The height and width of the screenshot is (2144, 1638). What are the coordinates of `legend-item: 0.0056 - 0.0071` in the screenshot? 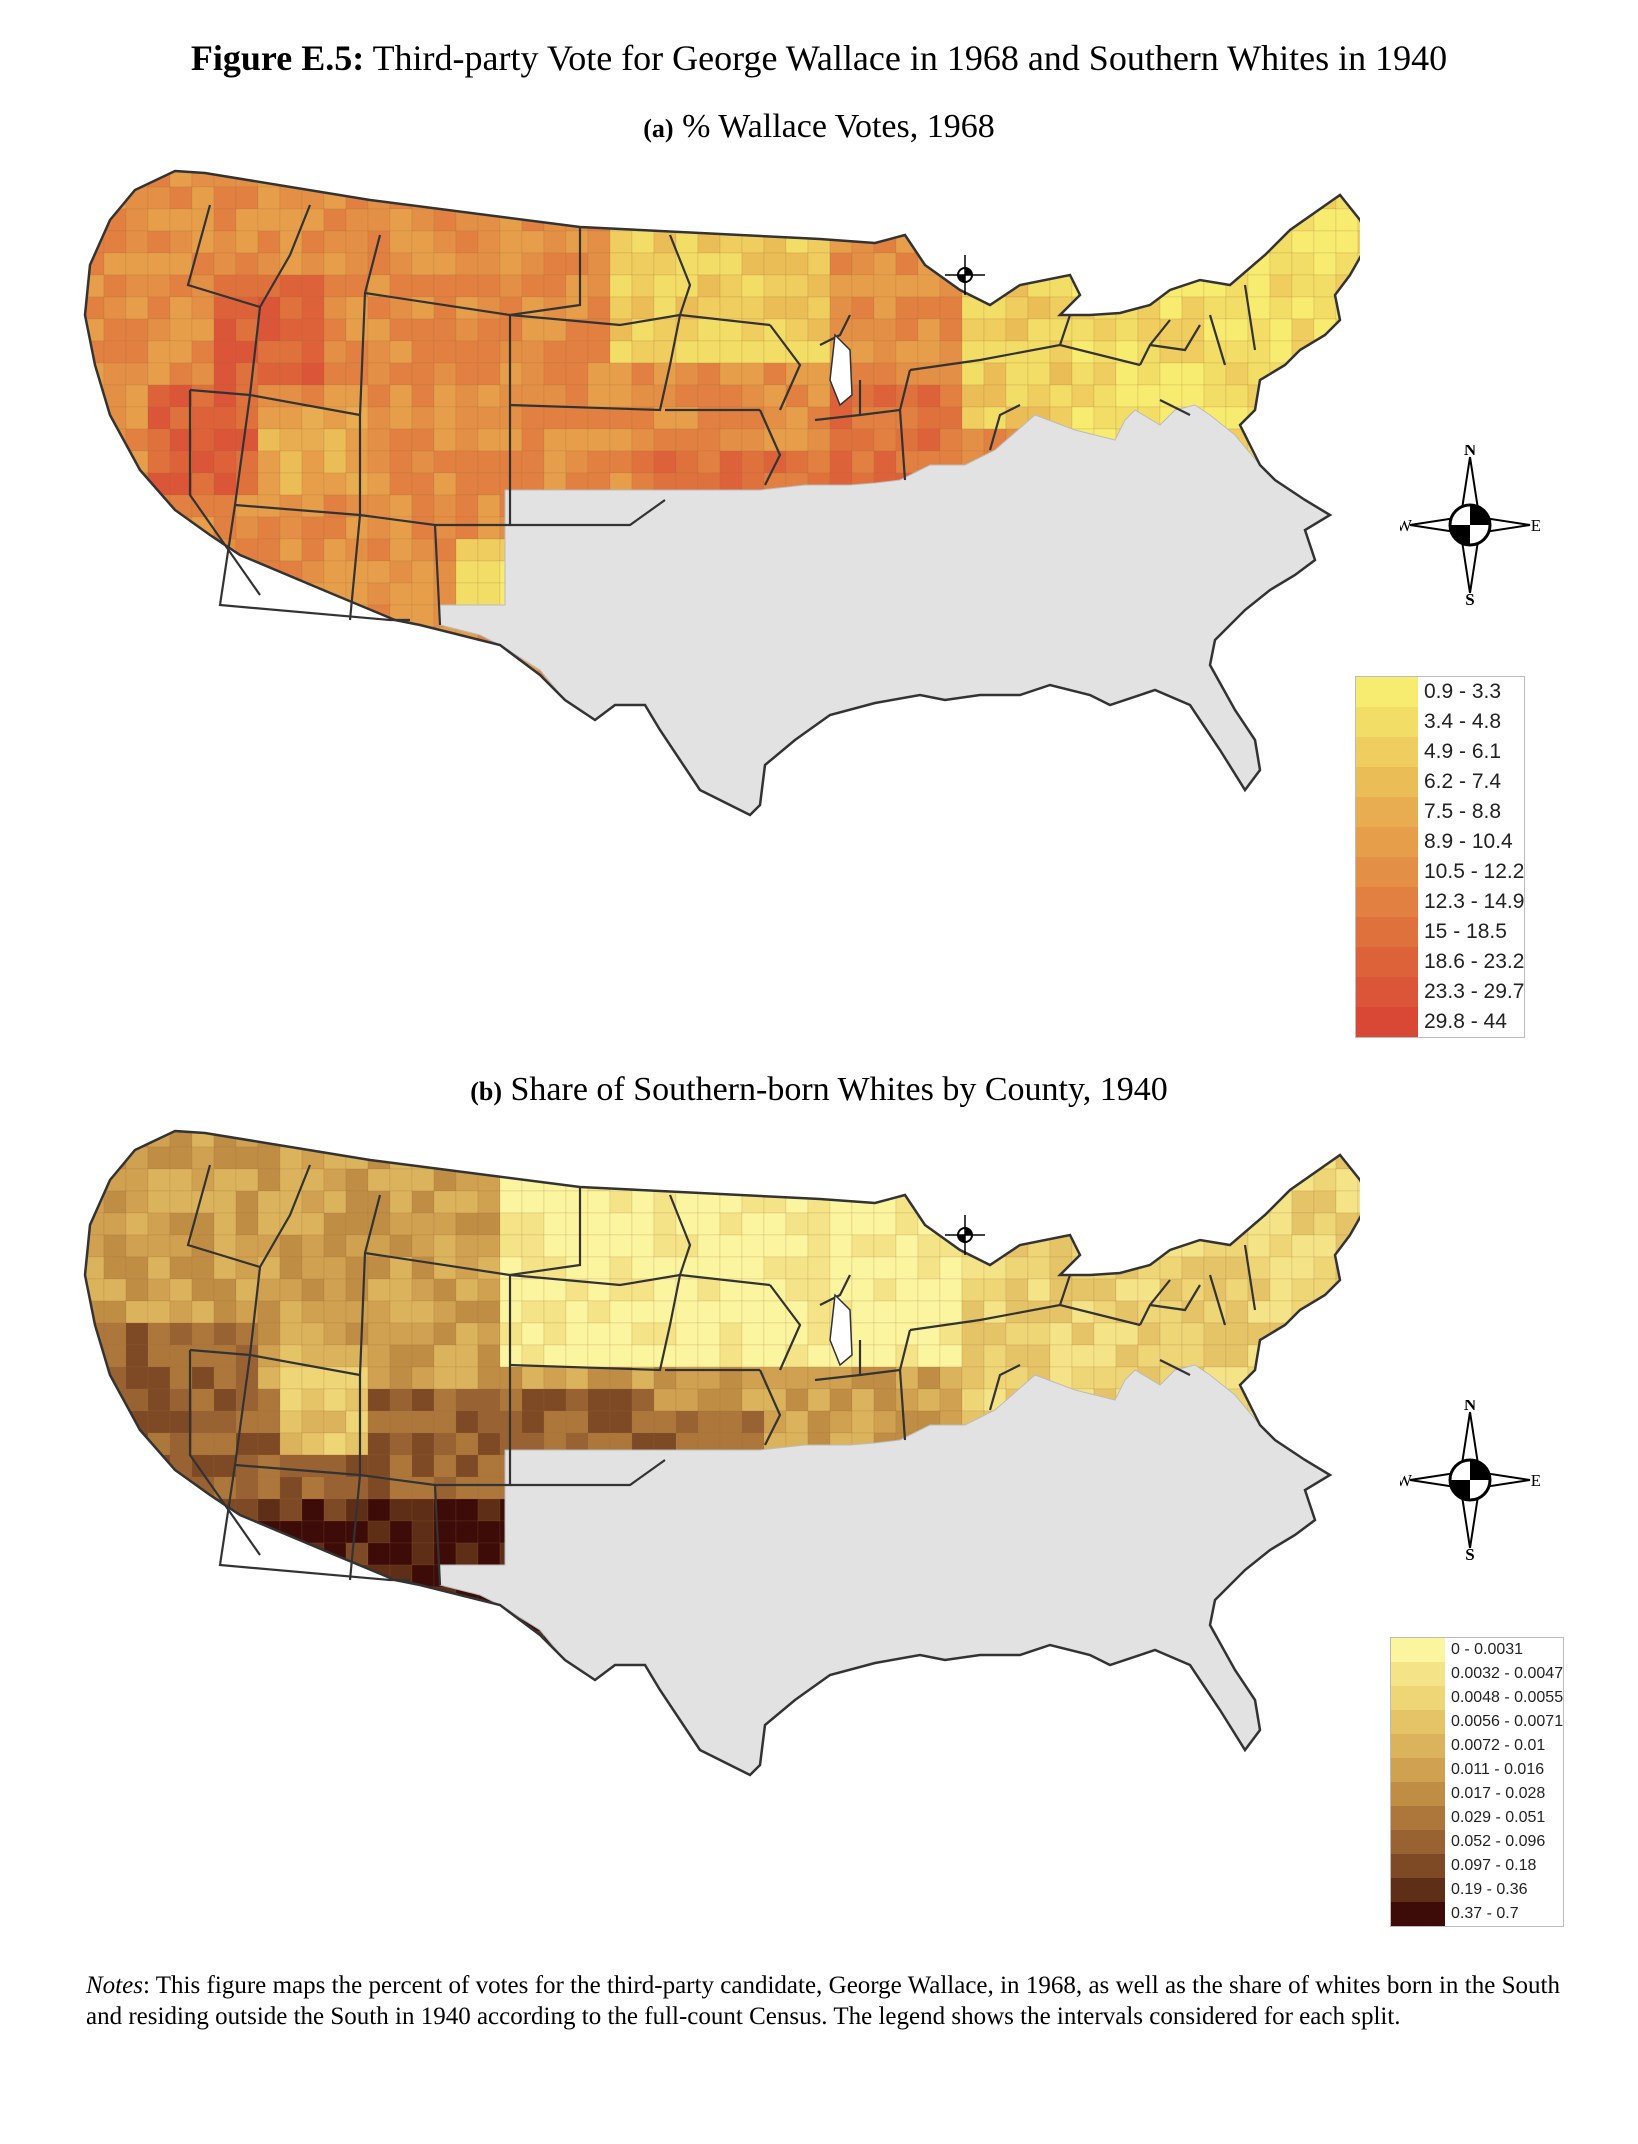 It's located at (1477, 1722).